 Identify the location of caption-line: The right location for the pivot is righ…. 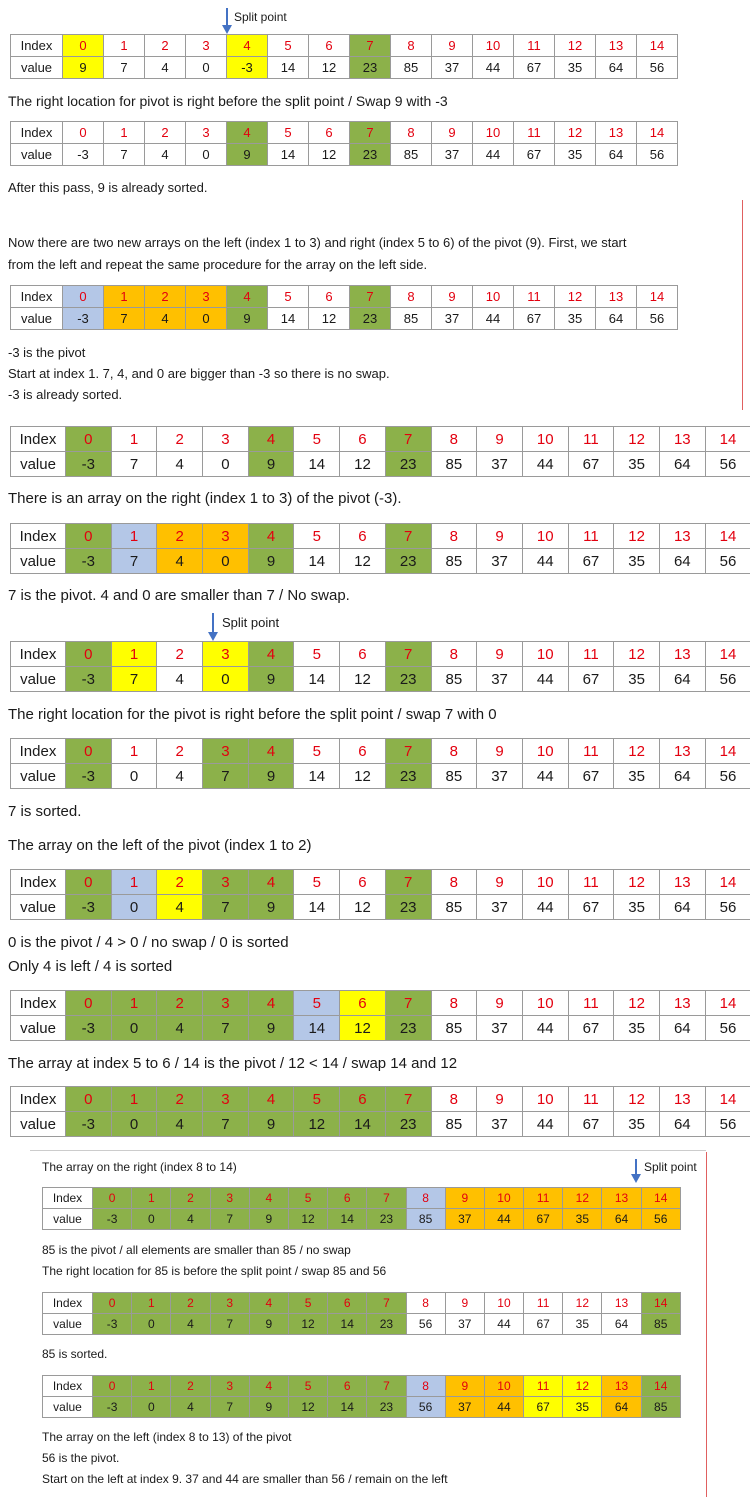
(252, 714).